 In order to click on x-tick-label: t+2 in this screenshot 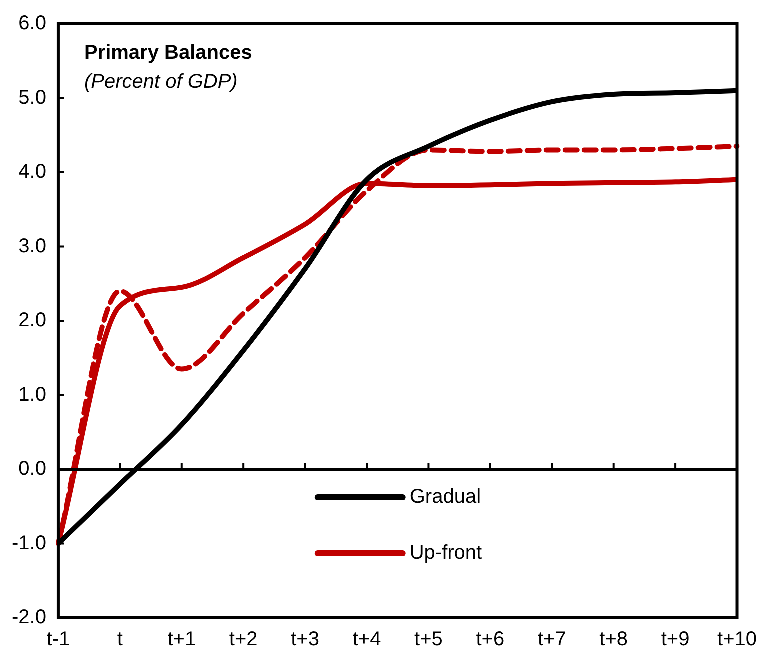, I will do `click(243, 639)`.